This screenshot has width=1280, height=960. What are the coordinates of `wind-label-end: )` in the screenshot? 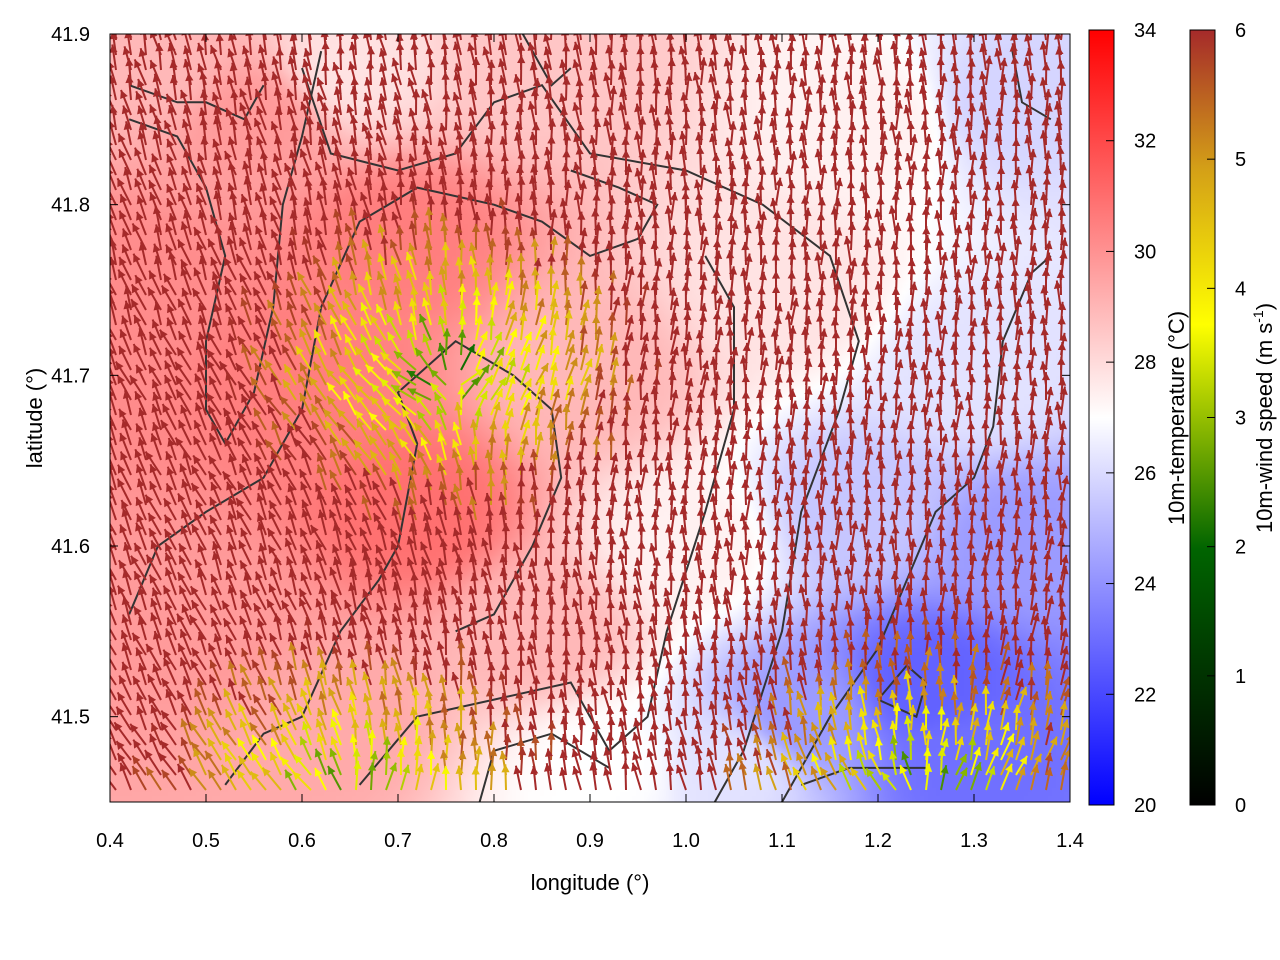 It's located at (1264, 306).